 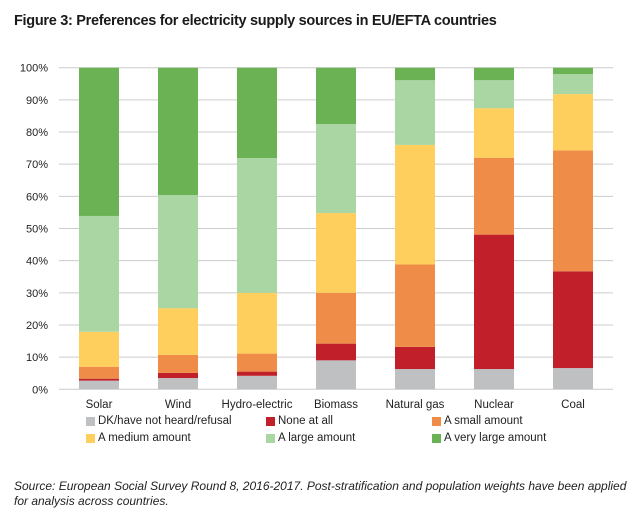 What do you see at coordinates (165, 421) in the screenshot?
I see `legend-label: DK/have not heard/refusal` at bounding box center [165, 421].